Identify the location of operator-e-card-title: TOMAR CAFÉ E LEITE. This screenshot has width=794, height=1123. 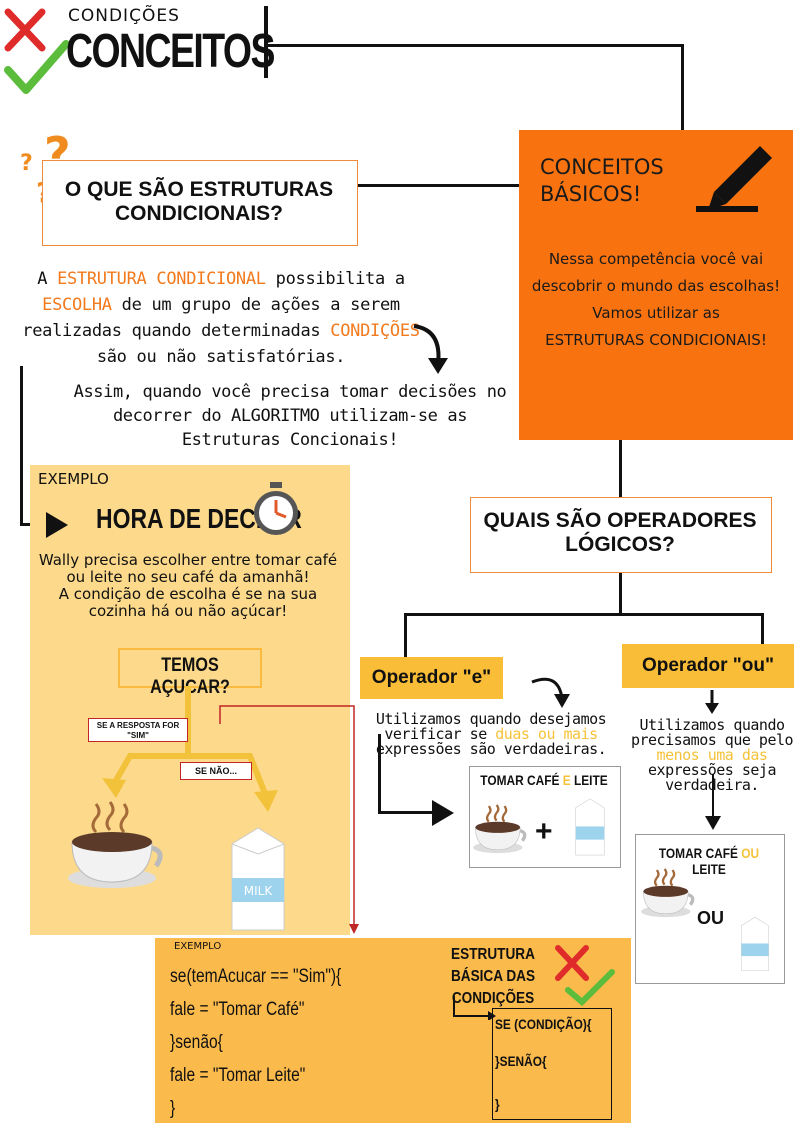
(544, 780).